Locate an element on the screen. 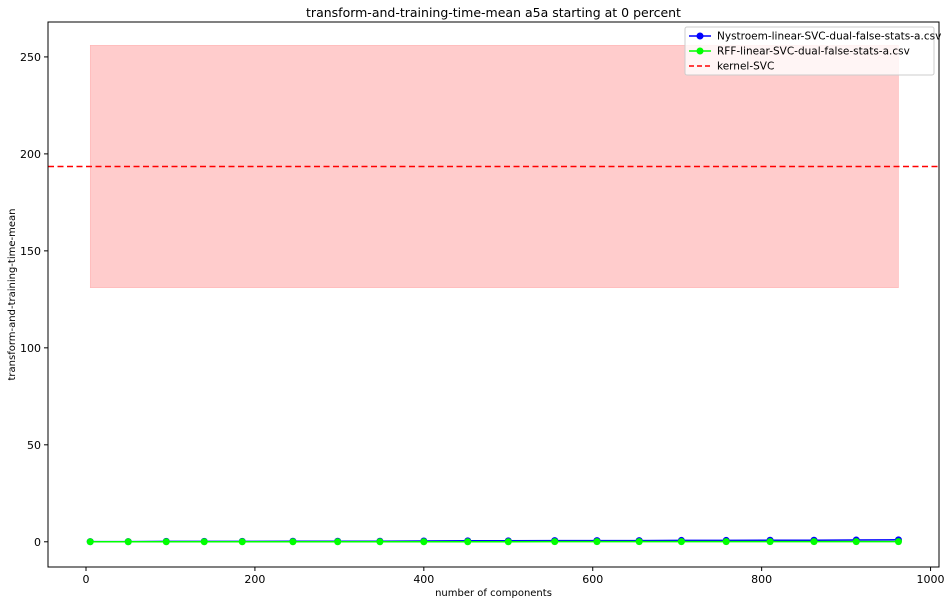 This screenshot has height=604, width=951. y-tick-label: 50 is located at coordinates (34, 445).